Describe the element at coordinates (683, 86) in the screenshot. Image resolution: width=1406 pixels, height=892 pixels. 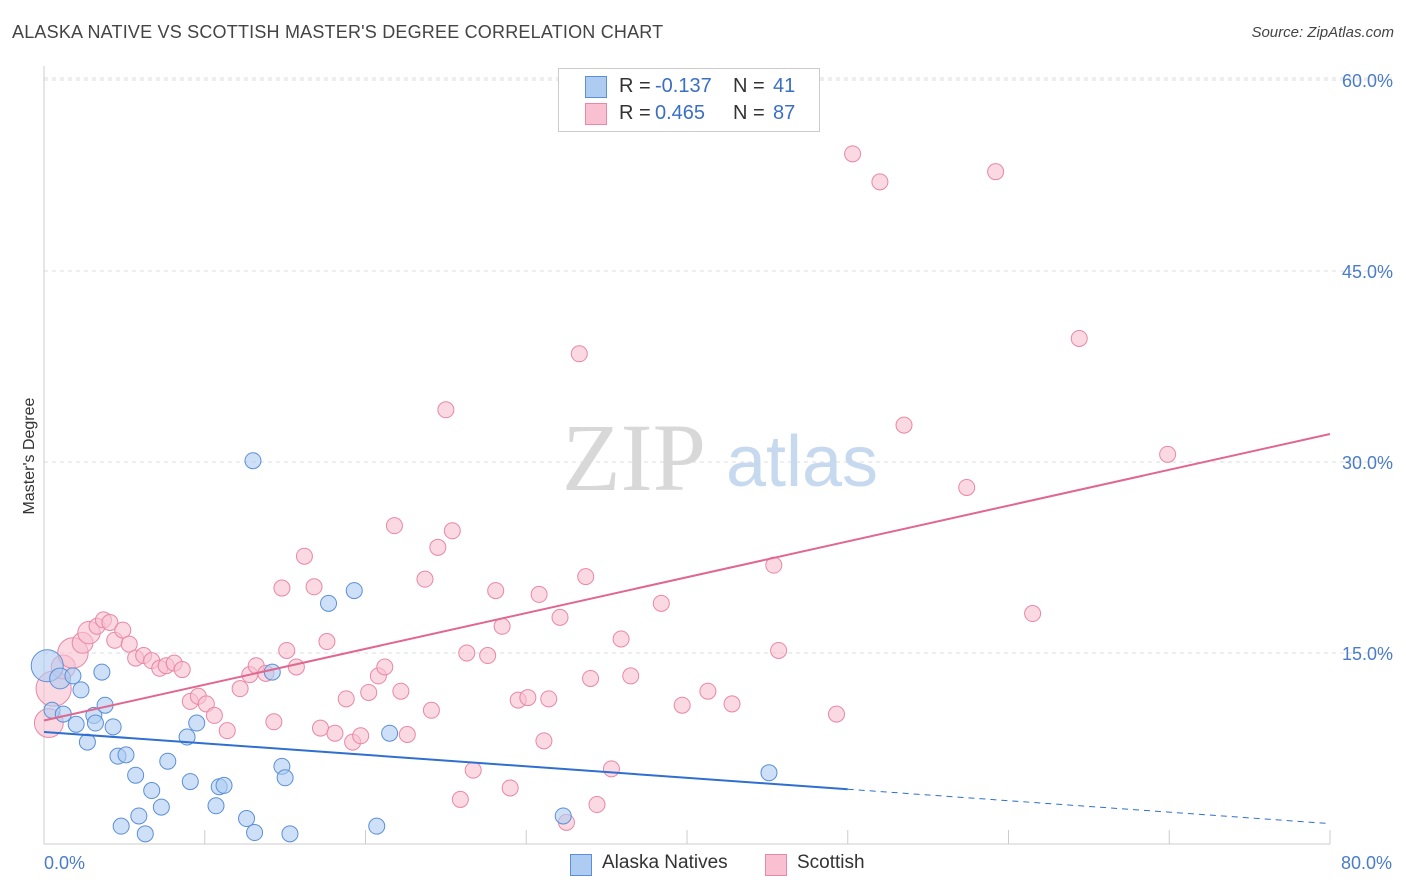
I see `r-value: -0.137` at that location.